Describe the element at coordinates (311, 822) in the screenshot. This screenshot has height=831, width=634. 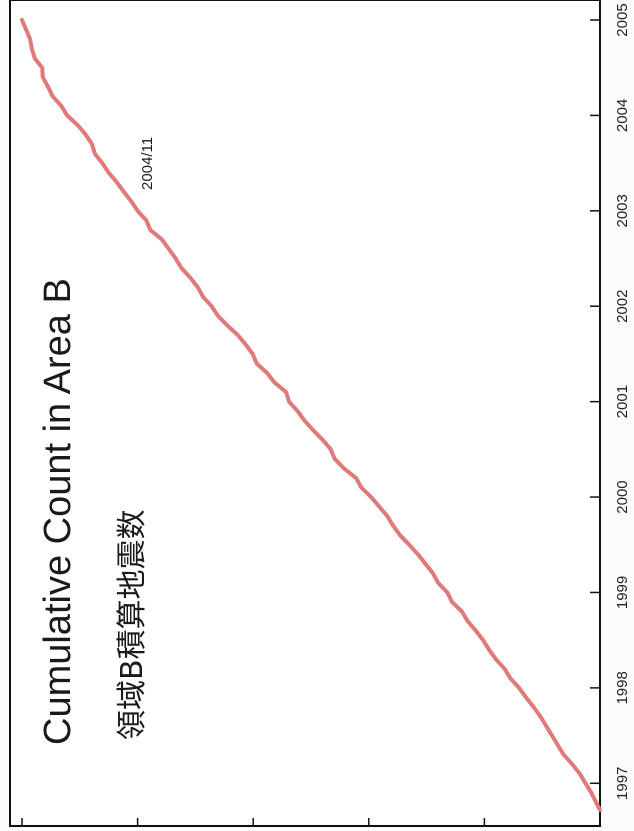
I see `left-edge-ticks` at that location.